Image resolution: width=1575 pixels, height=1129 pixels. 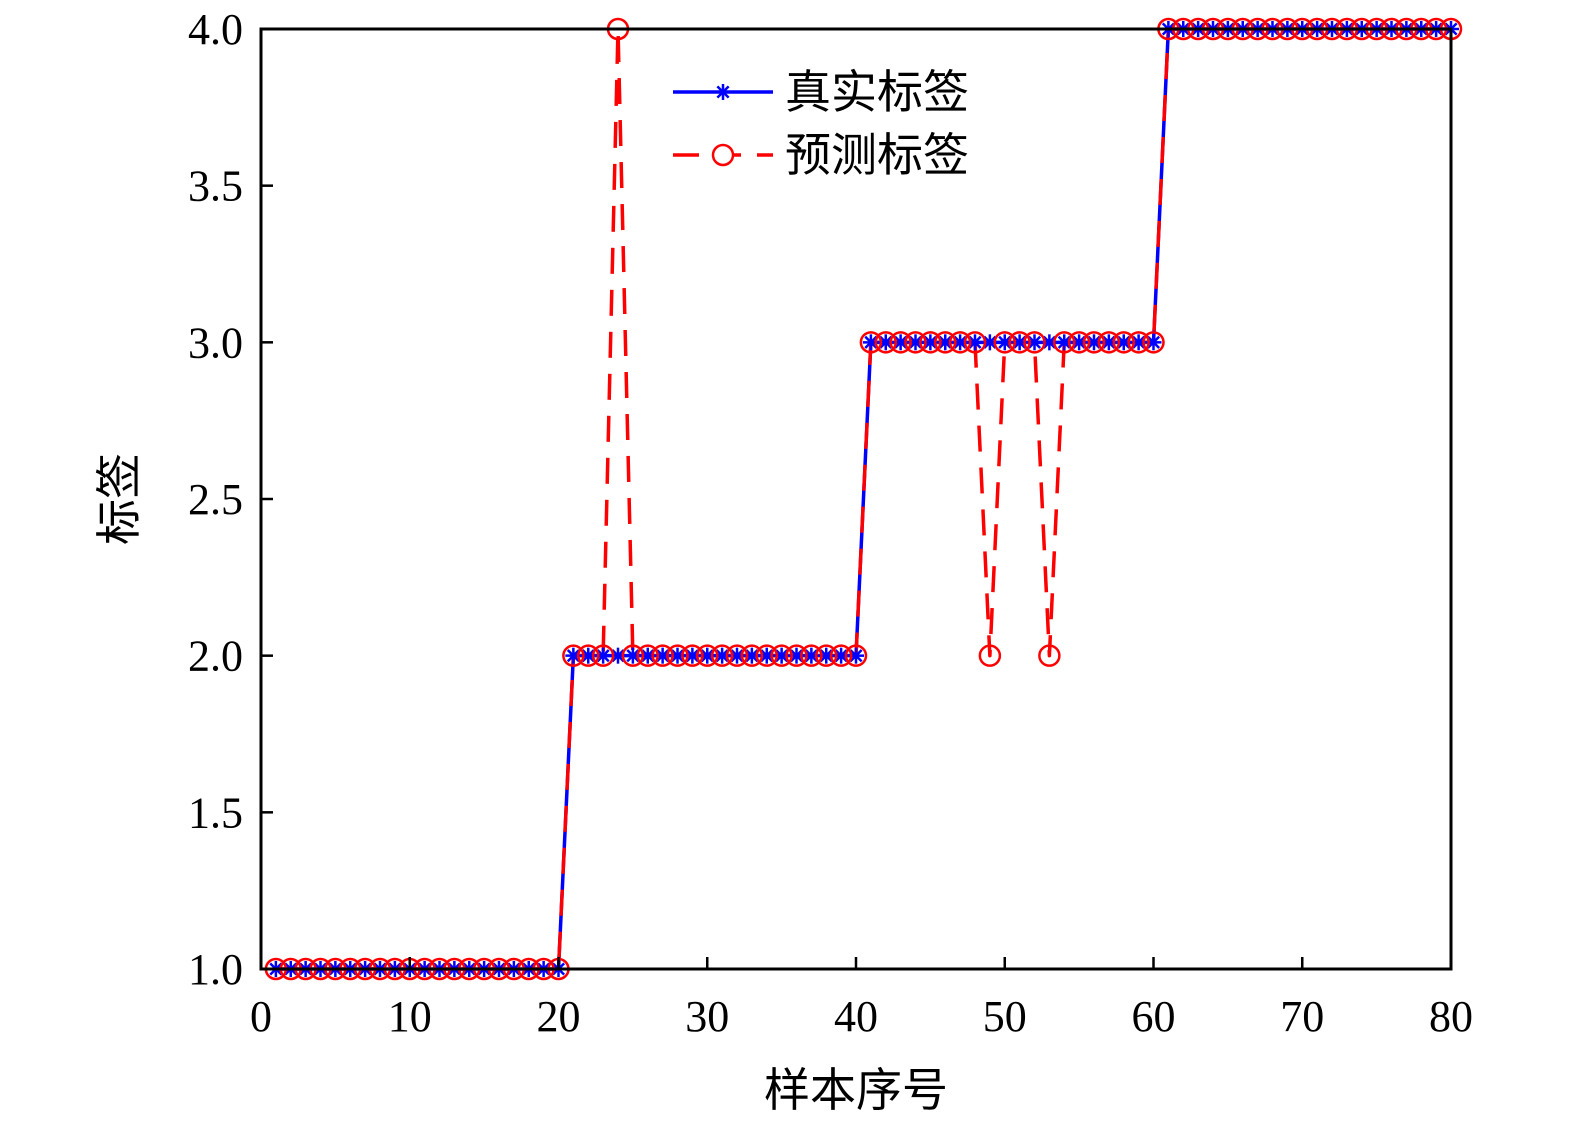 What do you see at coordinates (215, 29) in the screenshot?
I see `y-tick-label: 4.0` at bounding box center [215, 29].